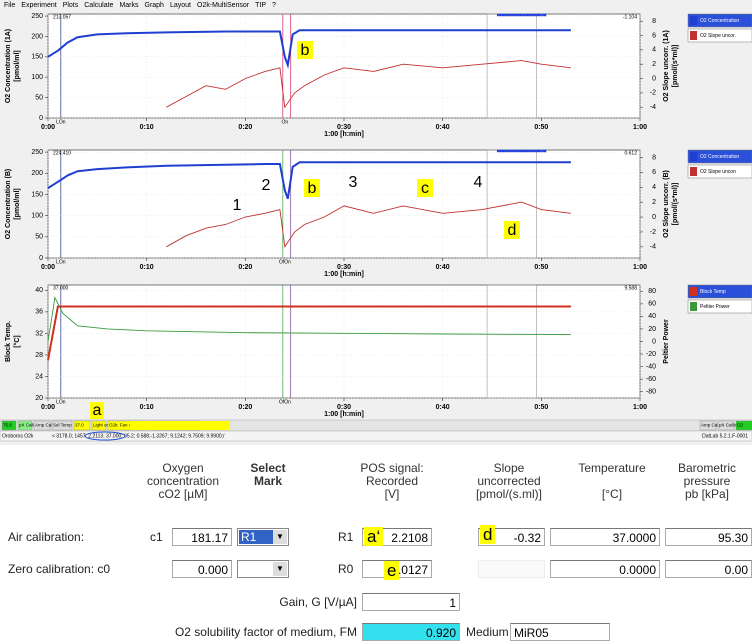  Describe the element at coordinates (666, 204) in the screenshot. I see `y2-axis-label: O2 Slope uncorr. (B)` at that location.